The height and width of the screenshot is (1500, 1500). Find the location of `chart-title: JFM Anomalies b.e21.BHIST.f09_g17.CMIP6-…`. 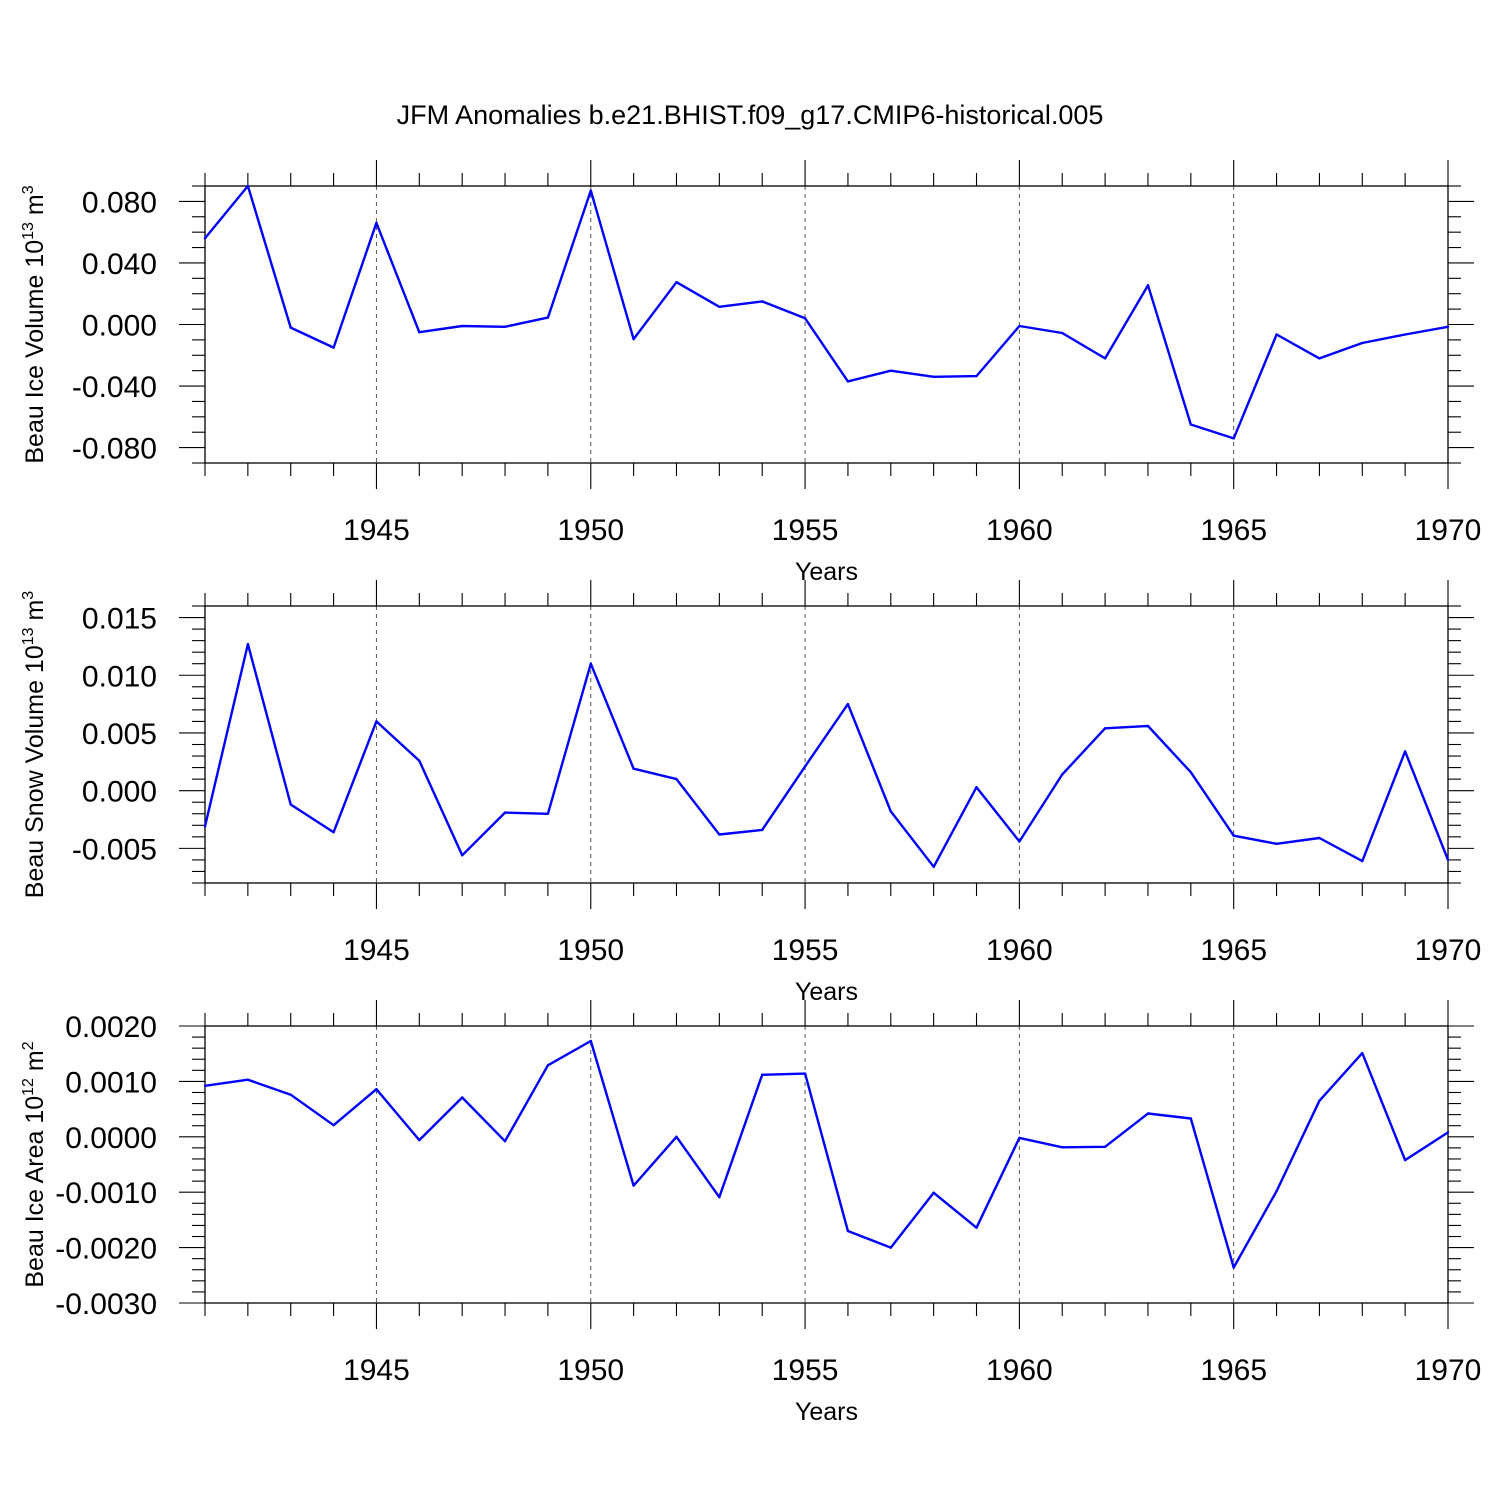

chart-title: JFM Anomalies b.e21.BHIST.f09_g17.CMIP6-… is located at coordinates (750, 115).